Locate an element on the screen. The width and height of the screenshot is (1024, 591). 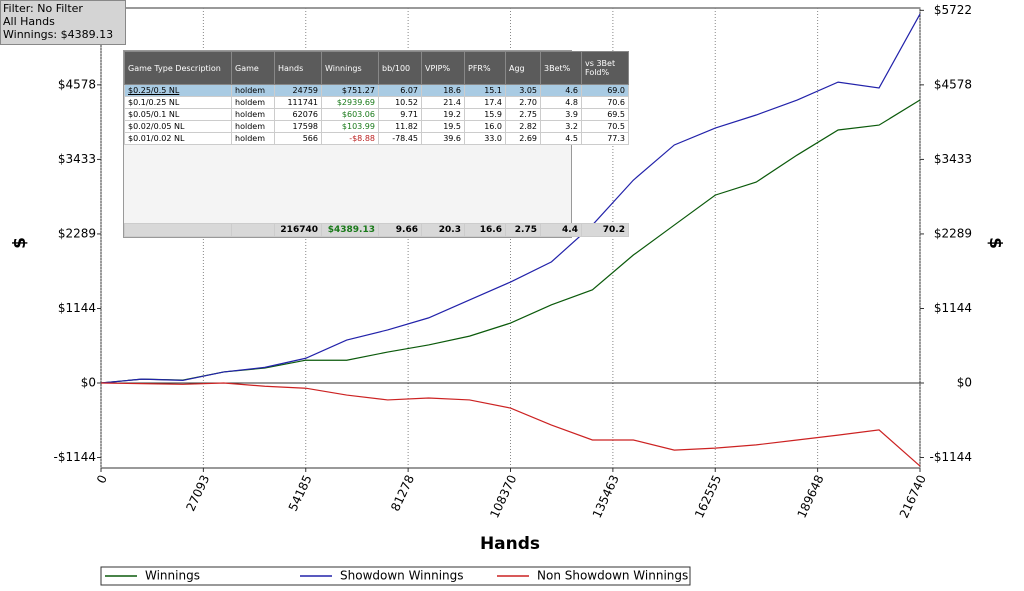
table-cell: 11.82 is located at coordinates (400, 126).